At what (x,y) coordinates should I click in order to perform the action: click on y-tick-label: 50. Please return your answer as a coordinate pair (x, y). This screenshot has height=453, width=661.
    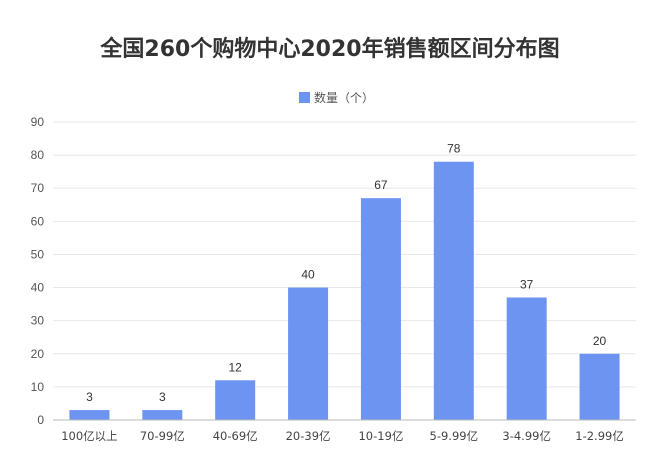
    Looking at the image, I should click on (38, 254).